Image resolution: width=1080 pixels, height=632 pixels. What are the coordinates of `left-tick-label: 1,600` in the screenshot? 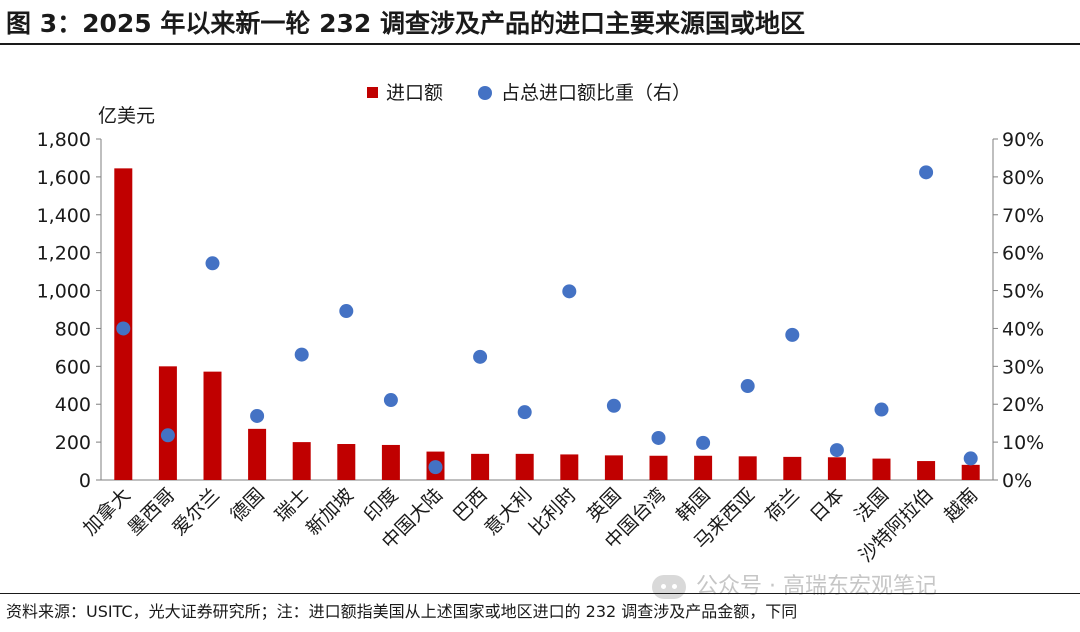 It's located at (64, 178).